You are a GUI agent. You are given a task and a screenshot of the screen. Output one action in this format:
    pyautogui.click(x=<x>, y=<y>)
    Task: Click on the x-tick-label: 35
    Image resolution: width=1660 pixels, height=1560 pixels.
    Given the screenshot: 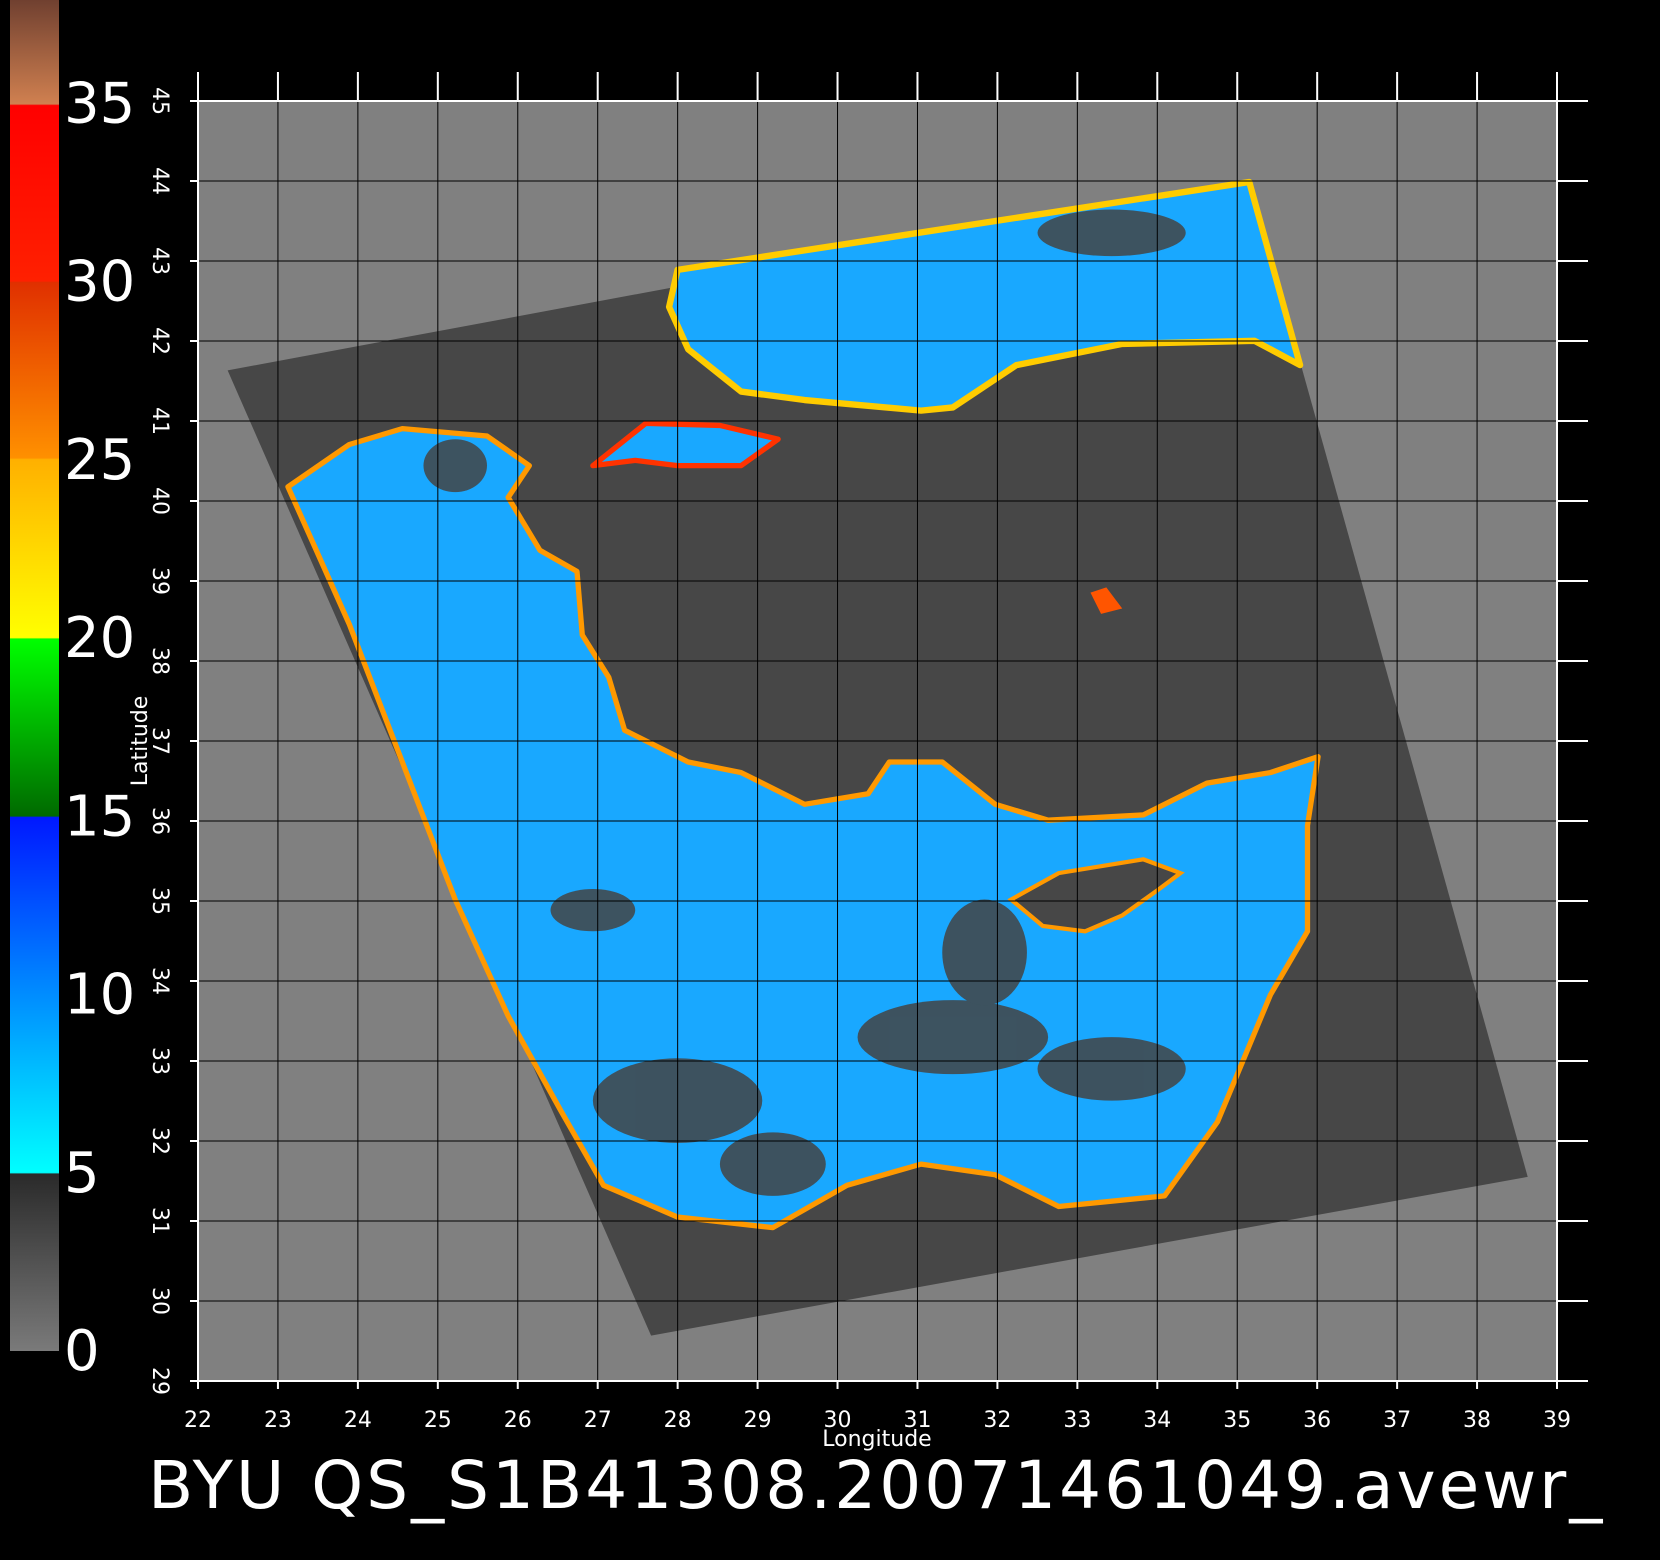 What is the action you would take?
    pyautogui.click(x=1237, y=1420)
    